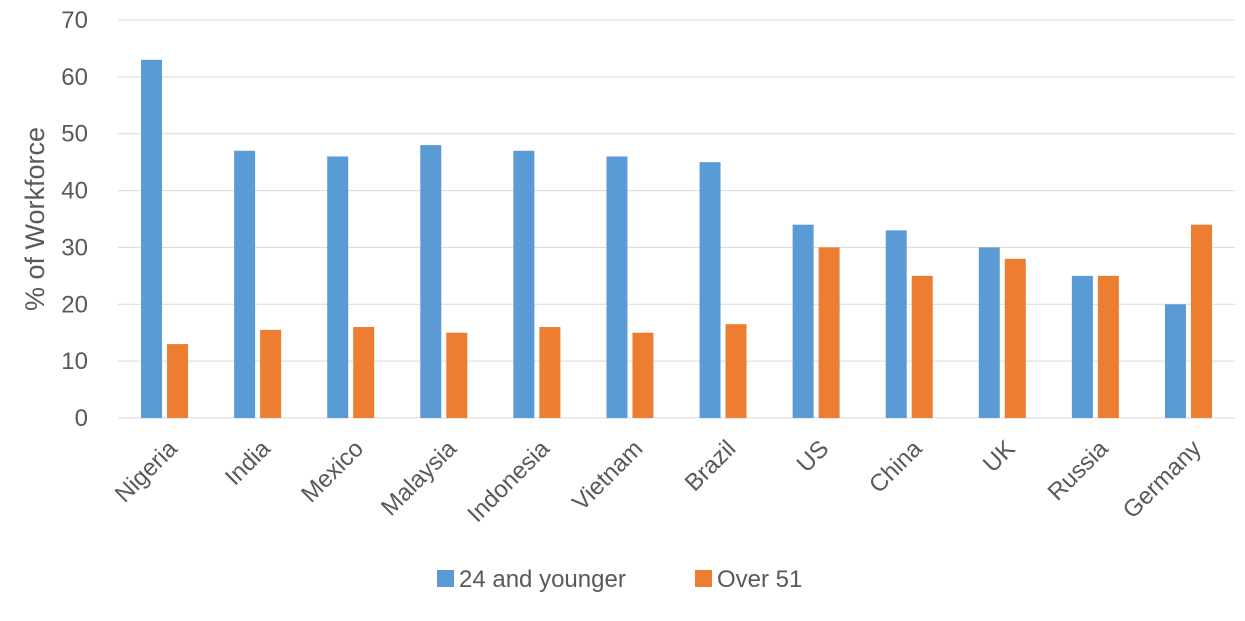  I want to click on bar-younger-nigeria, so click(152, 239).